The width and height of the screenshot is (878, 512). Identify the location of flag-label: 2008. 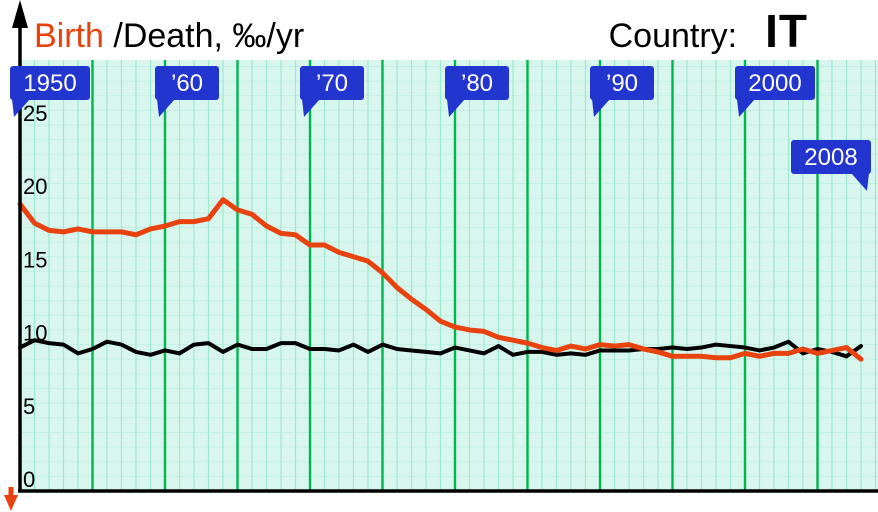
(830, 157).